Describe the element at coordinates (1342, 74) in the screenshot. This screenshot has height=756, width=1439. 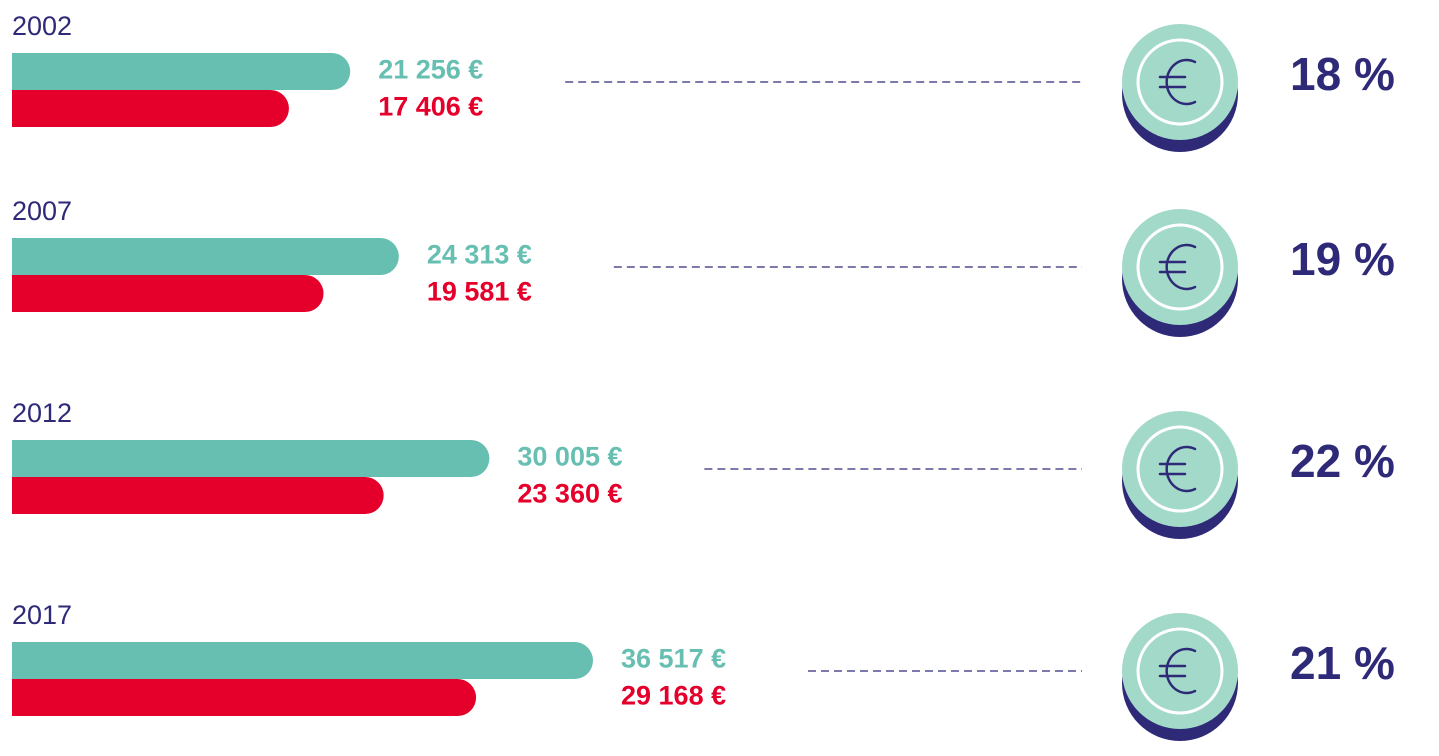
I see `share-label: 18 %` at that location.